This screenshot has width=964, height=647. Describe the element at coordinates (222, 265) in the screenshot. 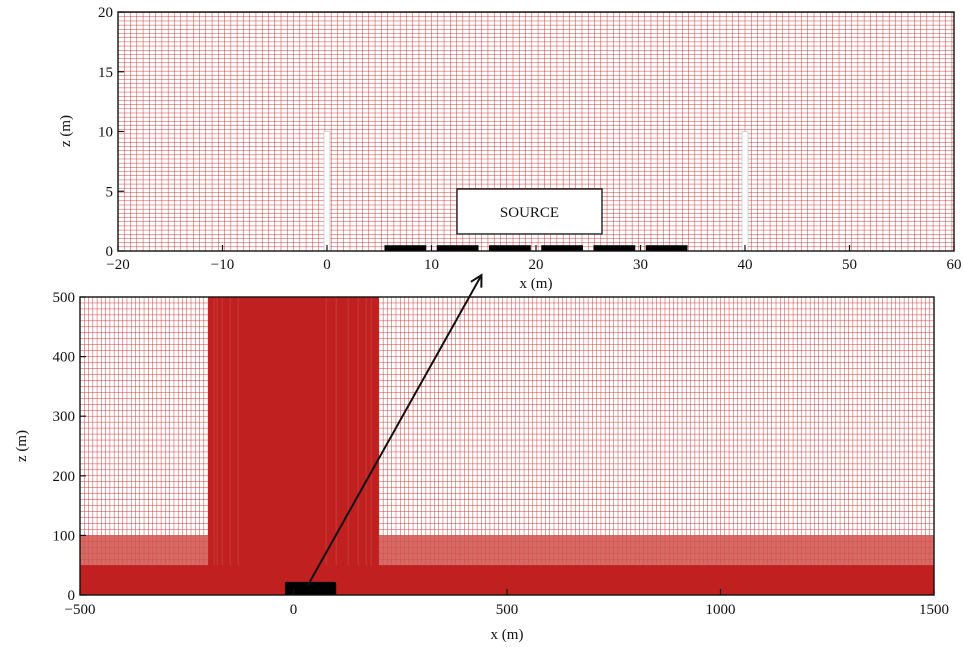

I see `top-xtick-label: −10` at that location.